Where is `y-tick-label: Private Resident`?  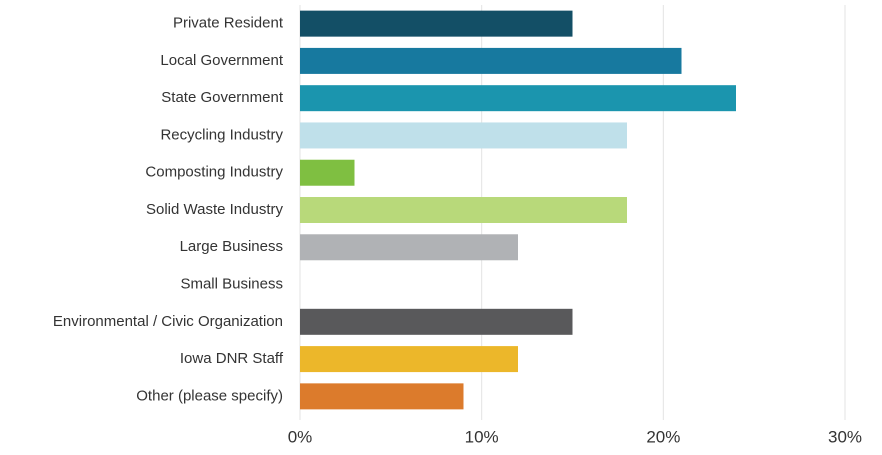 y-tick-label: Private Resident is located at coordinates (228, 23).